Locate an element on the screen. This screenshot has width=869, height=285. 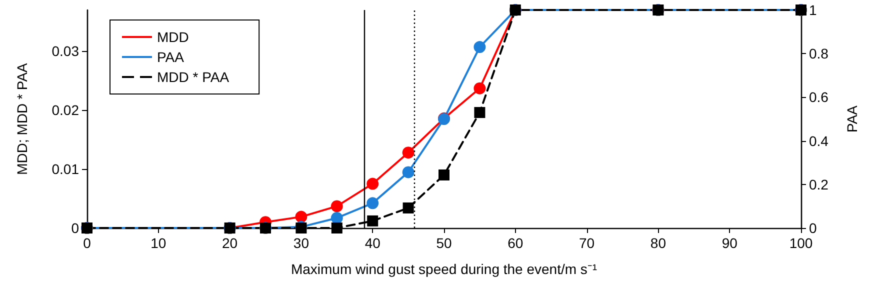
x-tick-label: 70 is located at coordinates (587, 243).